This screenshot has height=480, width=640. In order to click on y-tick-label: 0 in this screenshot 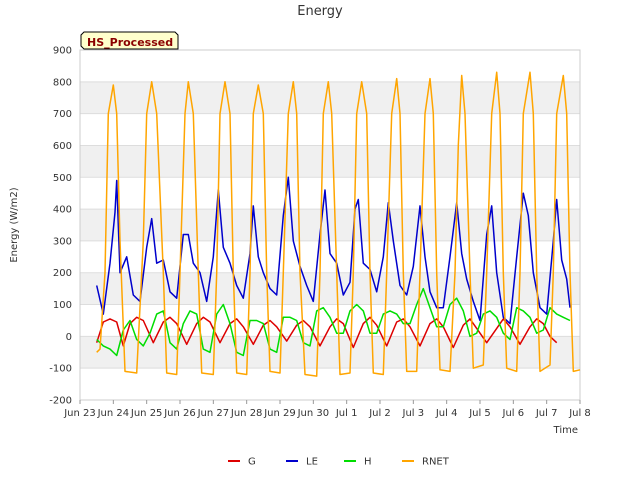, I will do `click(69, 337)`.